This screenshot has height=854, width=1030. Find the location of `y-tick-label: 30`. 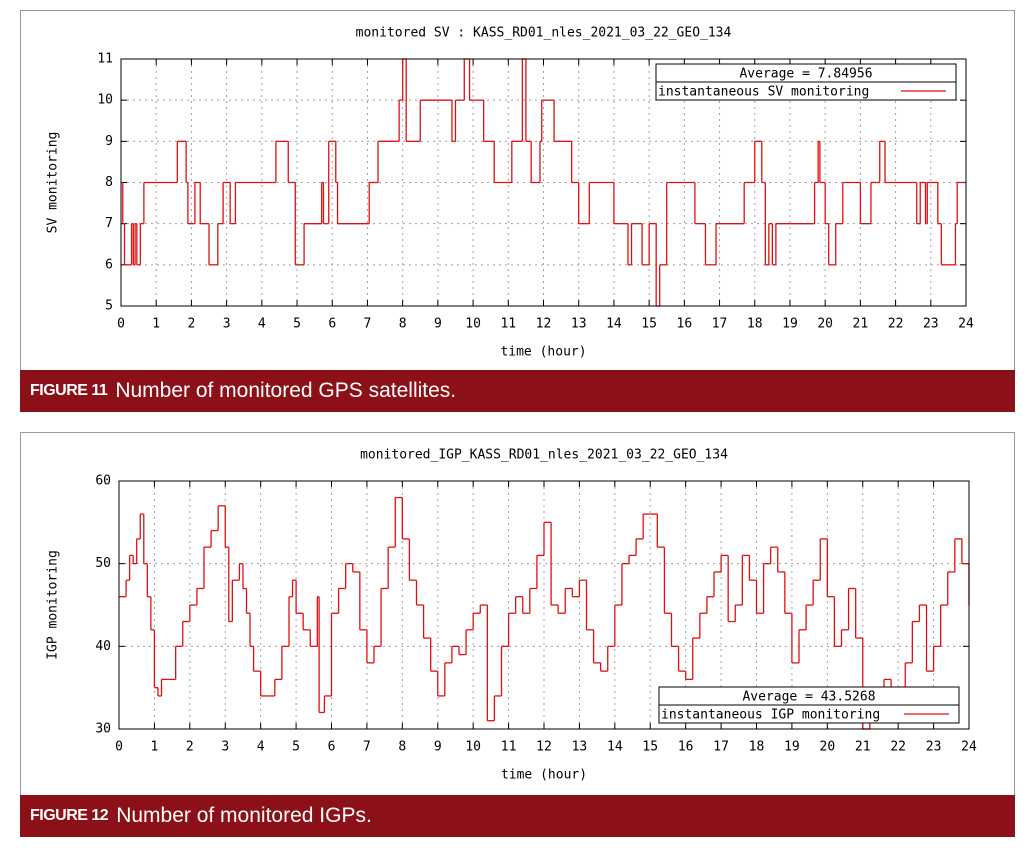

y-tick-label: 30 is located at coordinates (103, 729).